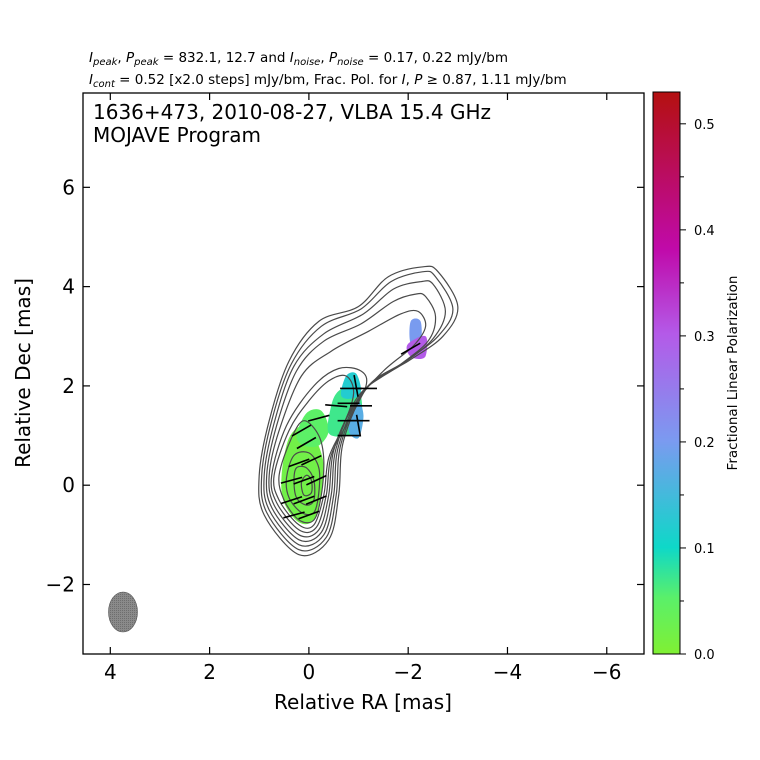 This screenshot has width=760, height=760. Describe the element at coordinates (704, 549) in the screenshot. I see `colorbar-tick-label-1: 0.1` at that location.